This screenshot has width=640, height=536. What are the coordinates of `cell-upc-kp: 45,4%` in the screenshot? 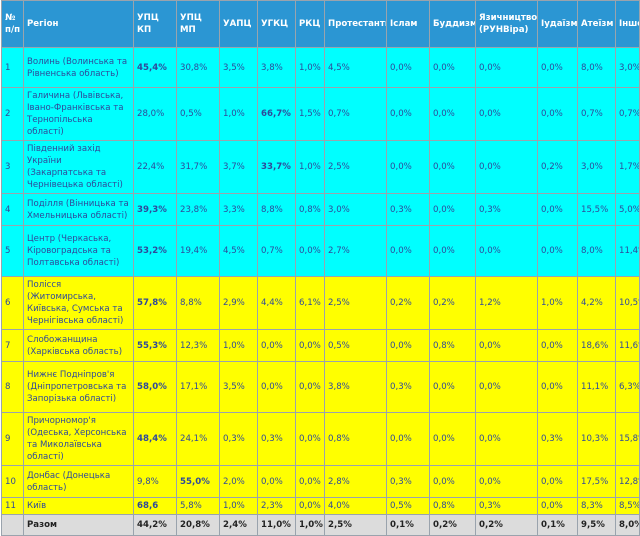 It's located at (155, 67).